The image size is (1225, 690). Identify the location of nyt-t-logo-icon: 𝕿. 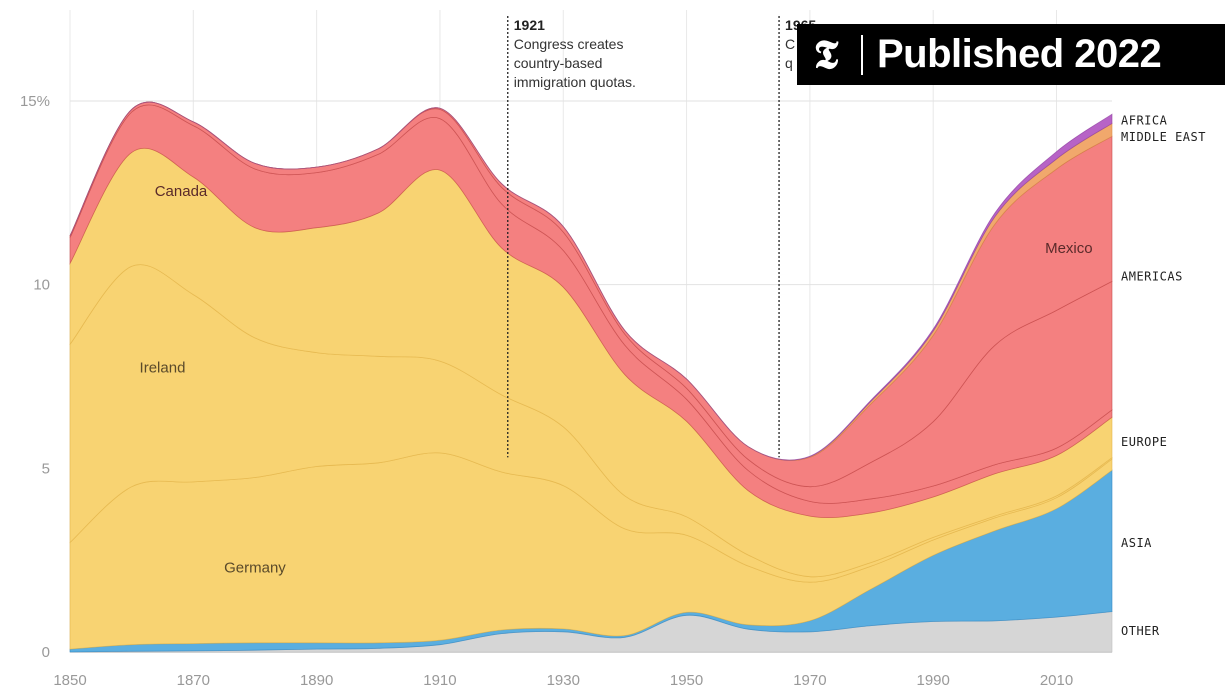
(826, 54).